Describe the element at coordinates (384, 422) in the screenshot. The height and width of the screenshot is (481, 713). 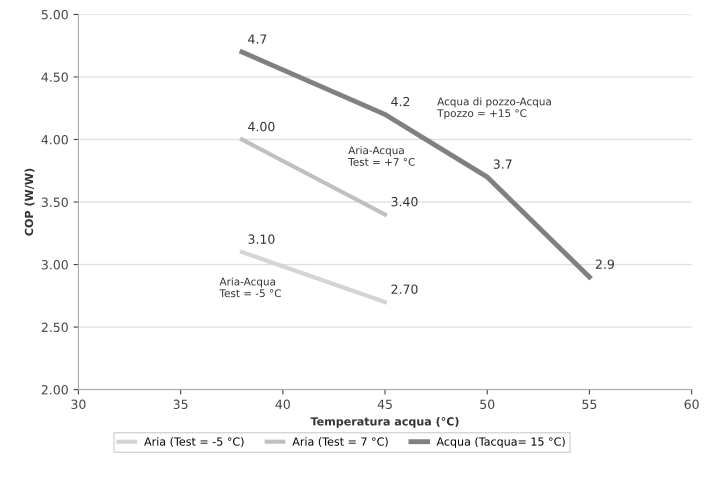
I see `x-axis-title: Temperatura acqua (°C)` at that location.